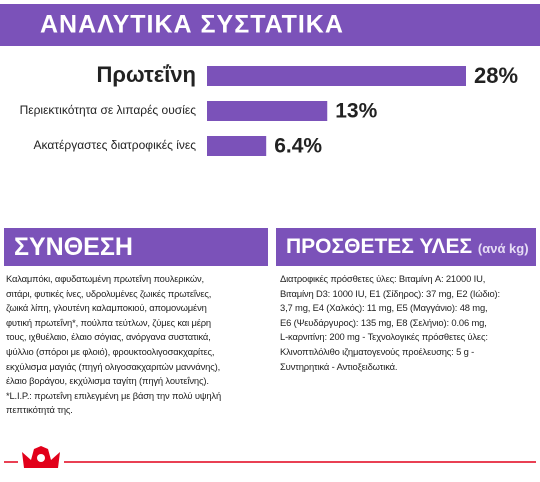 This screenshot has height=482, width=540. What do you see at coordinates (41, 458) in the screenshot?
I see `crown-detail` at bounding box center [41, 458].